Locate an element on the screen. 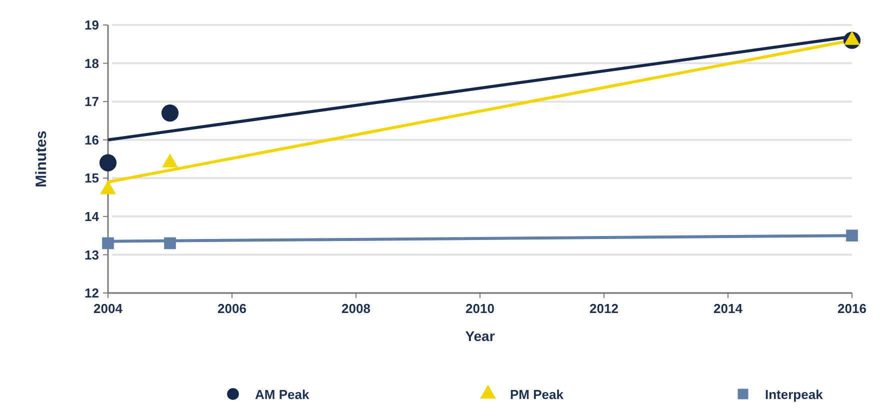  y-tick-label: 14 is located at coordinates (92, 216).